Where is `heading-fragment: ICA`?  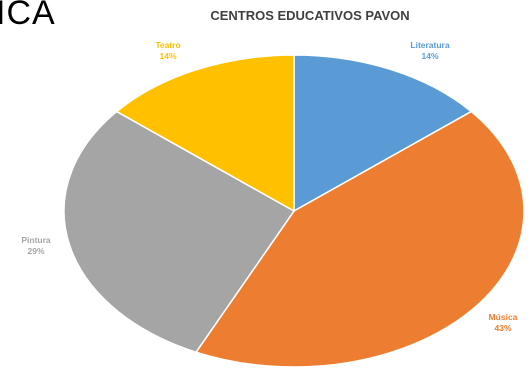
heading-fragment: ICA is located at coordinates (28, 16).